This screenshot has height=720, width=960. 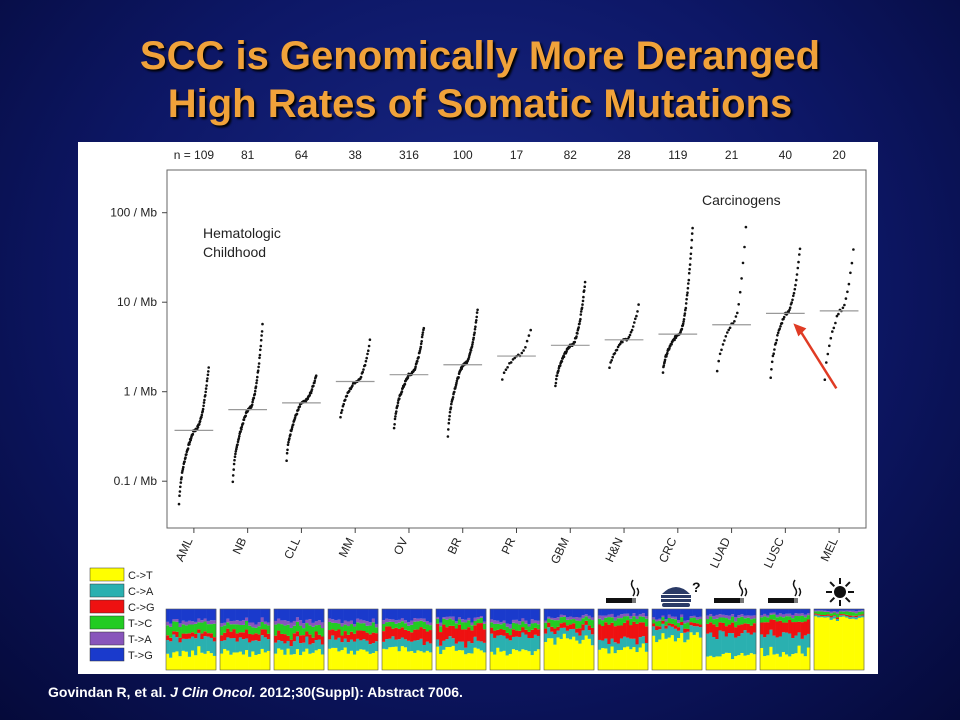 What do you see at coordinates (140, 656) in the screenshot?
I see `legend-label: T->G` at bounding box center [140, 656].